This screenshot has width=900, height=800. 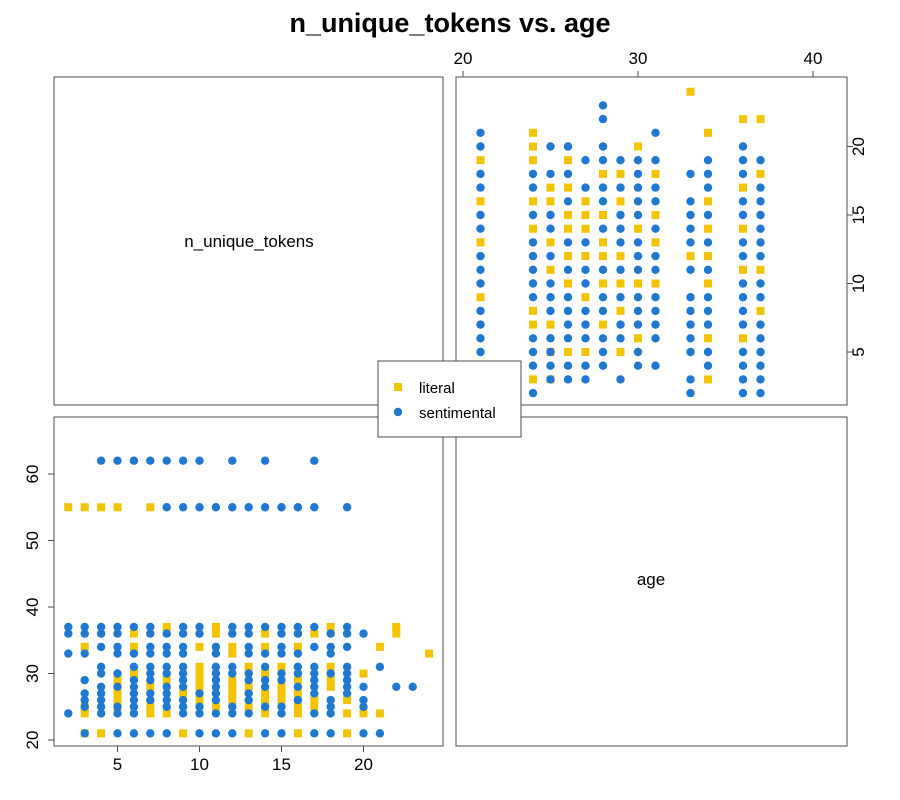 What do you see at coordinates (32, 607) in the screenshot?
I see `y-tick-label: 40` at bounding box center [32, 607].